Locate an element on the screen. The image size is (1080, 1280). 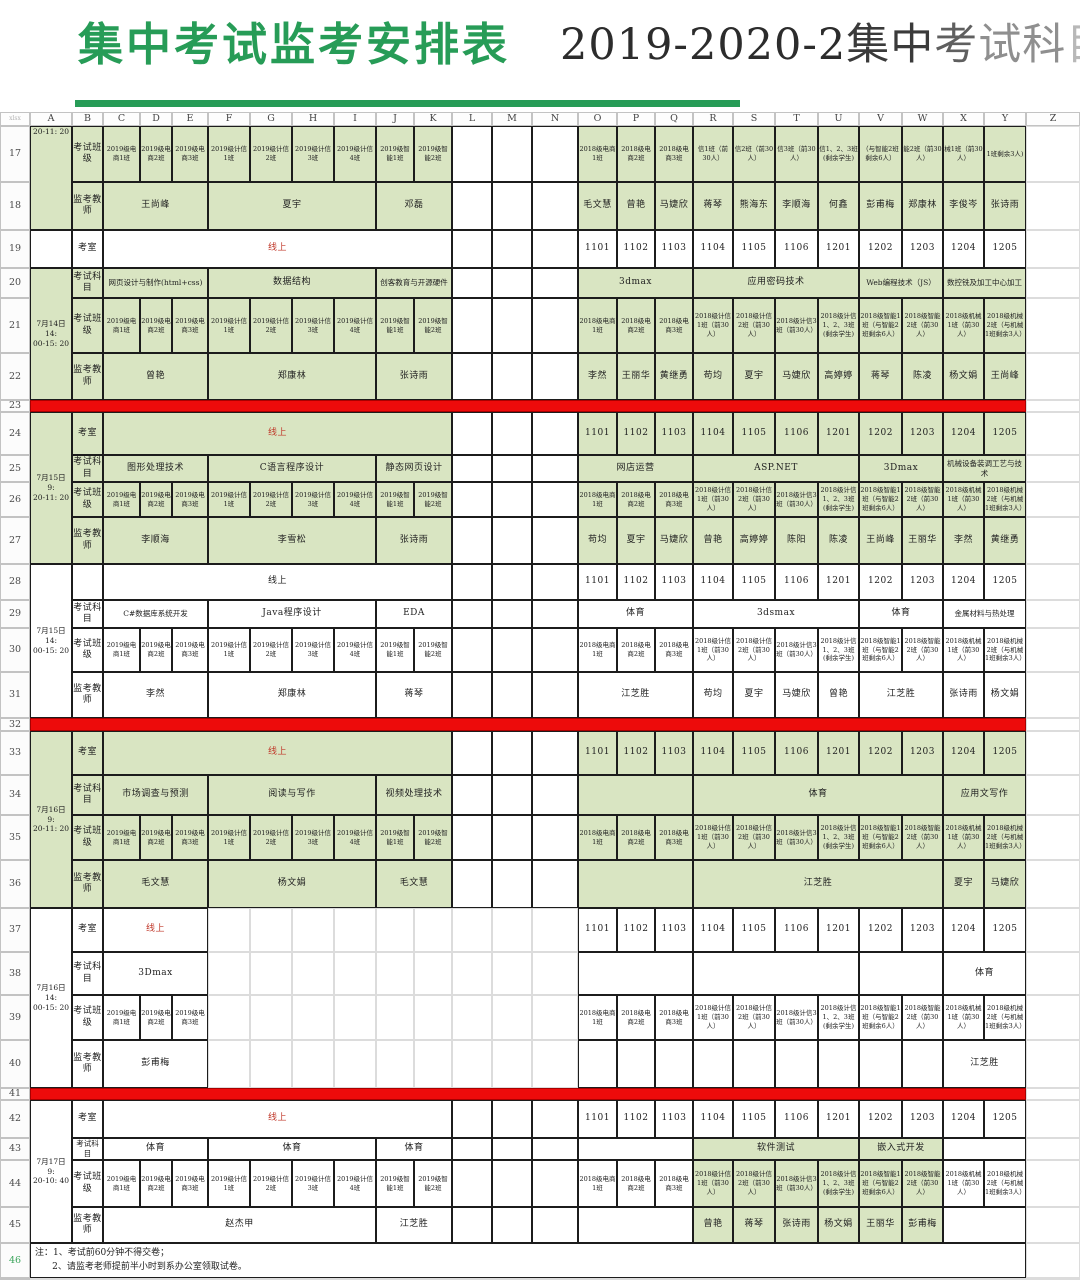
cell-H38 is located at coordinates (313, 973).